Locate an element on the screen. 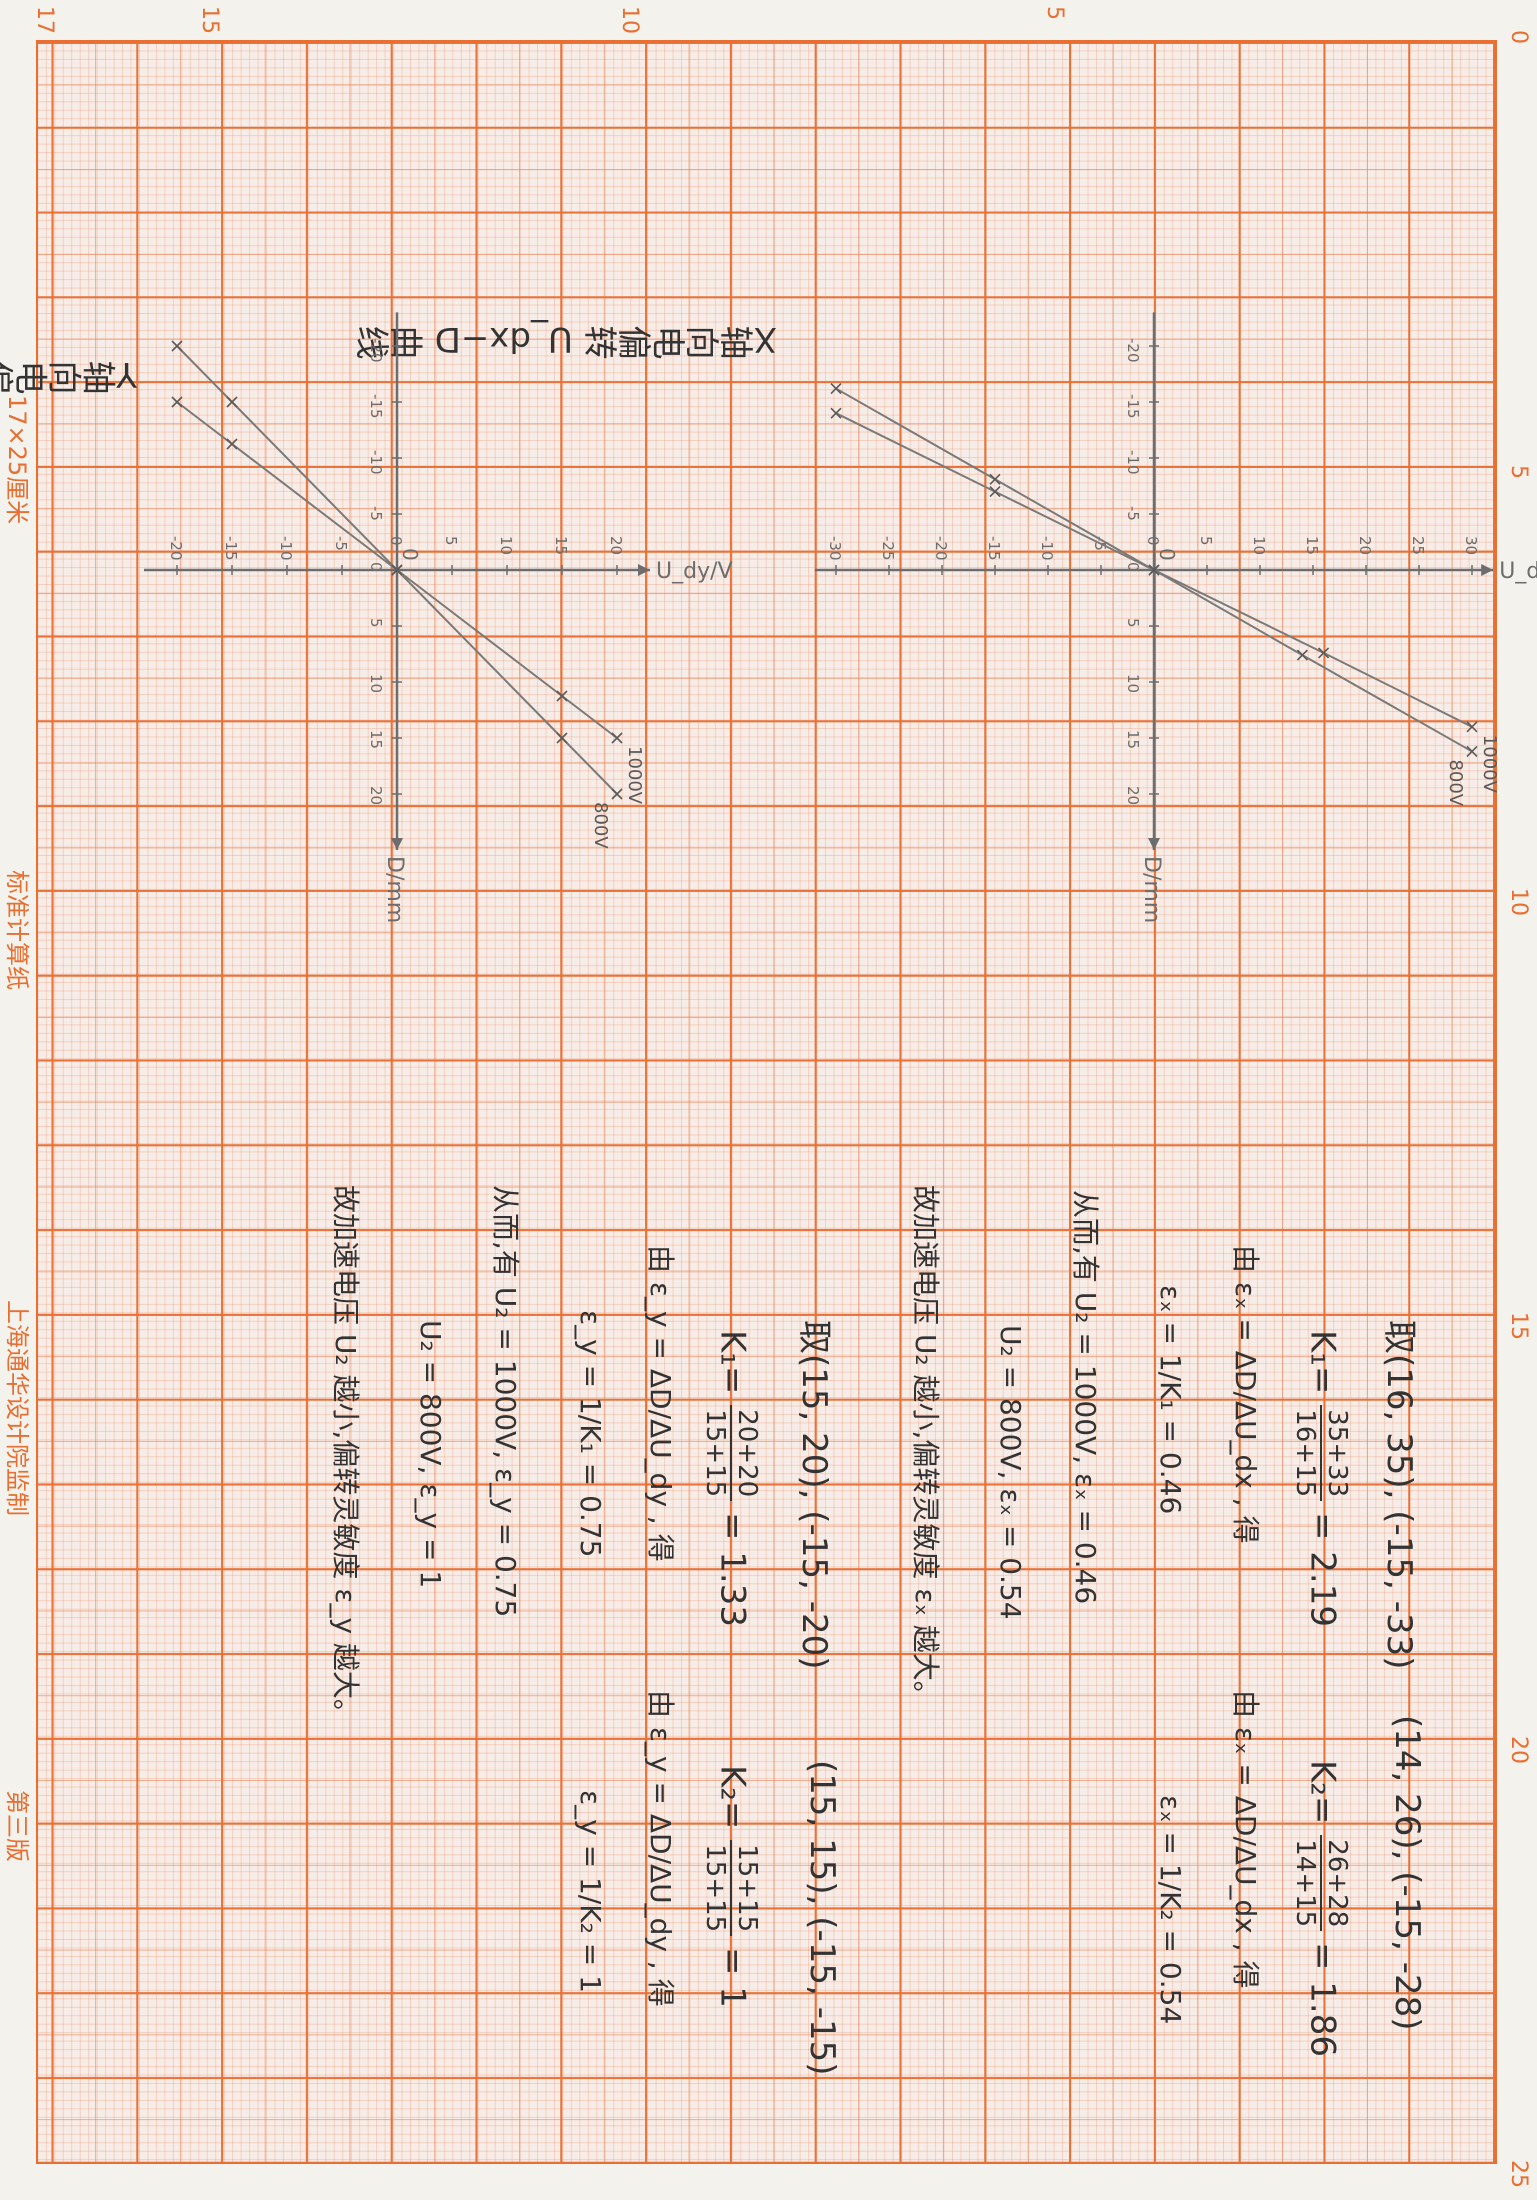 The image size is (1537, 2200). x-k1-lhs: K₁= is located at coordinates (1322, 1362).